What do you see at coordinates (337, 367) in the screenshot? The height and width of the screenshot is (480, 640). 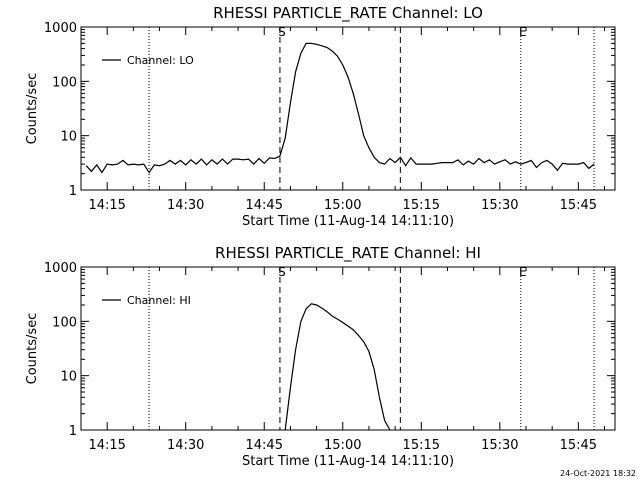 I see `series-line` at bounding box center [337, 367].